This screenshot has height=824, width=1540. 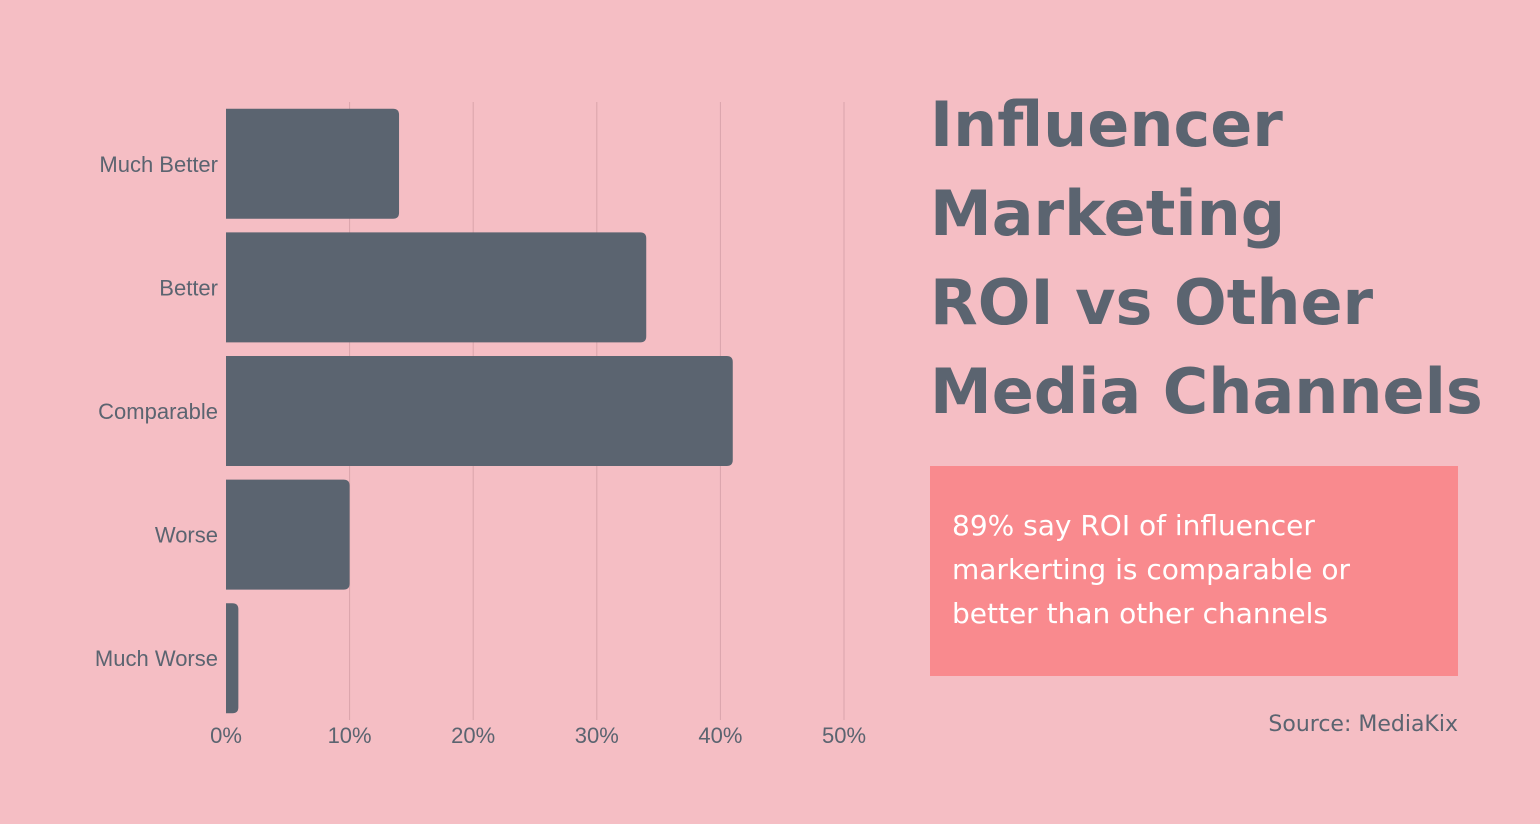 I want to click on category-label: Comparable, so click(x=158, y=411).